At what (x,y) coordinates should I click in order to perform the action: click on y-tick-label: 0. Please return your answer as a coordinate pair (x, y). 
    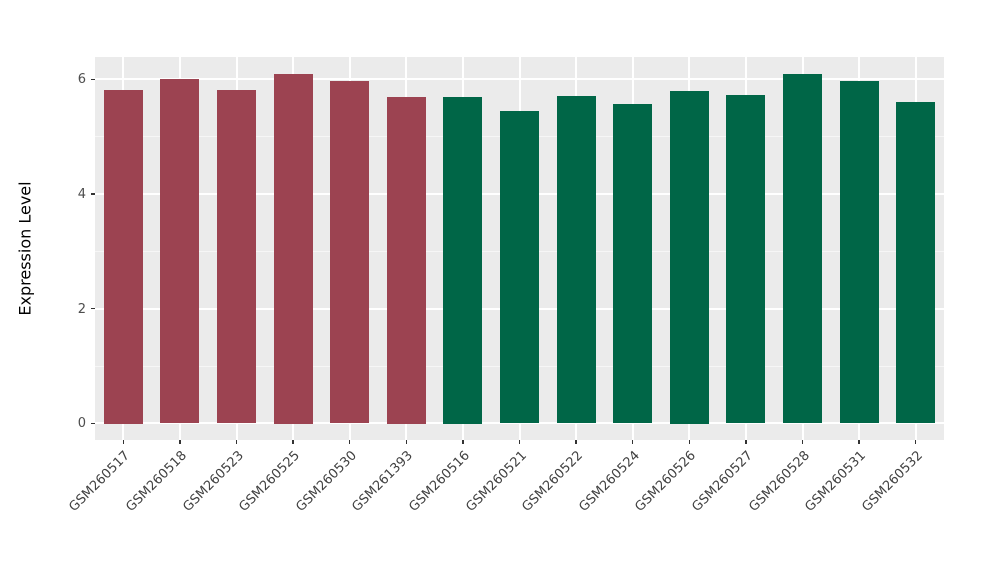
    Looking at the image, I should click on (81, 424).